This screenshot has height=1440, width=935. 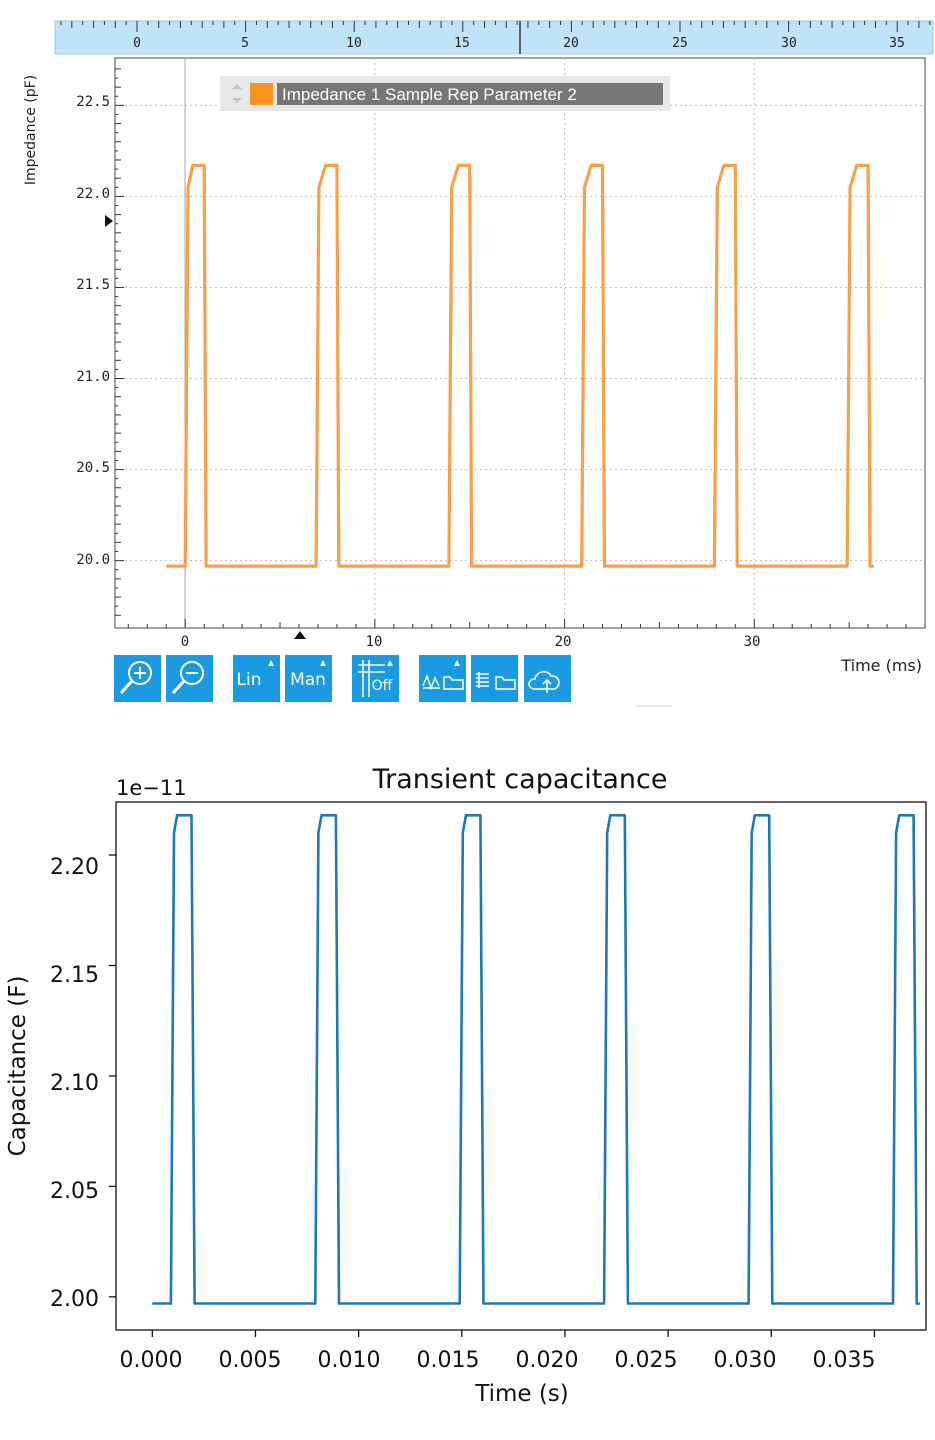 What do you see at coordinates (374, 642) in the screenshot?
I see `x-tick-label: 10` at bounding box center [374, 642].